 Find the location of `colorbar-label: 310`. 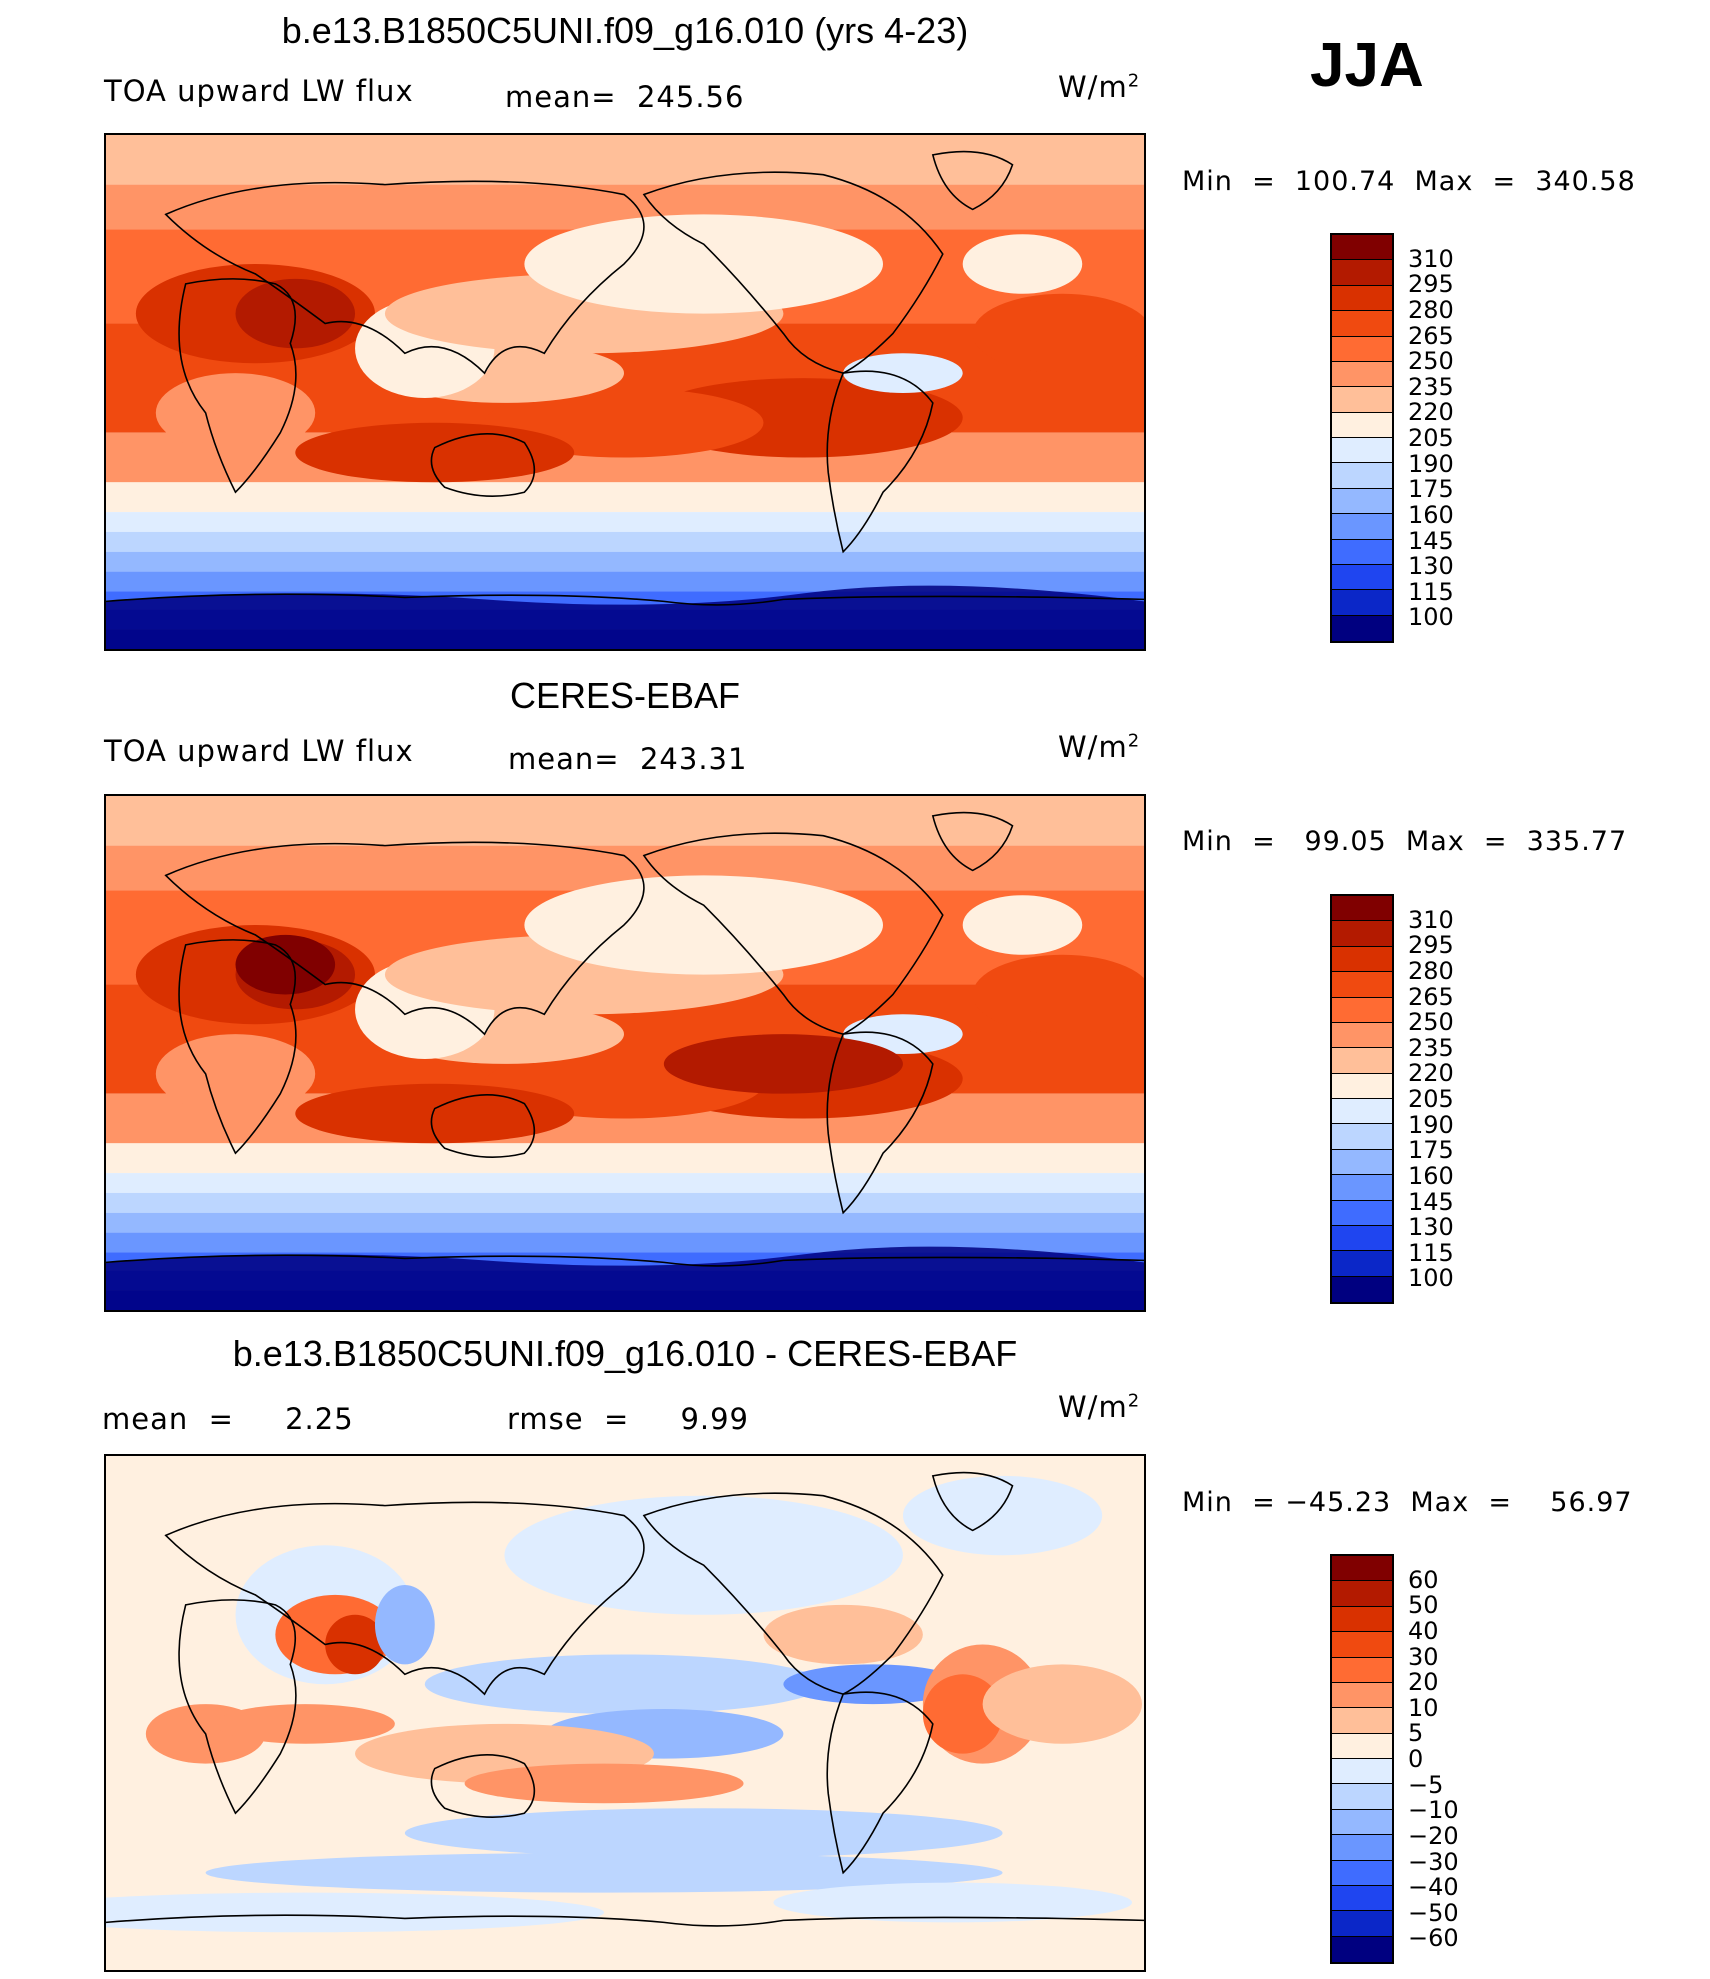

colorbar-label: 310 is located at coordinates (1431, 919).